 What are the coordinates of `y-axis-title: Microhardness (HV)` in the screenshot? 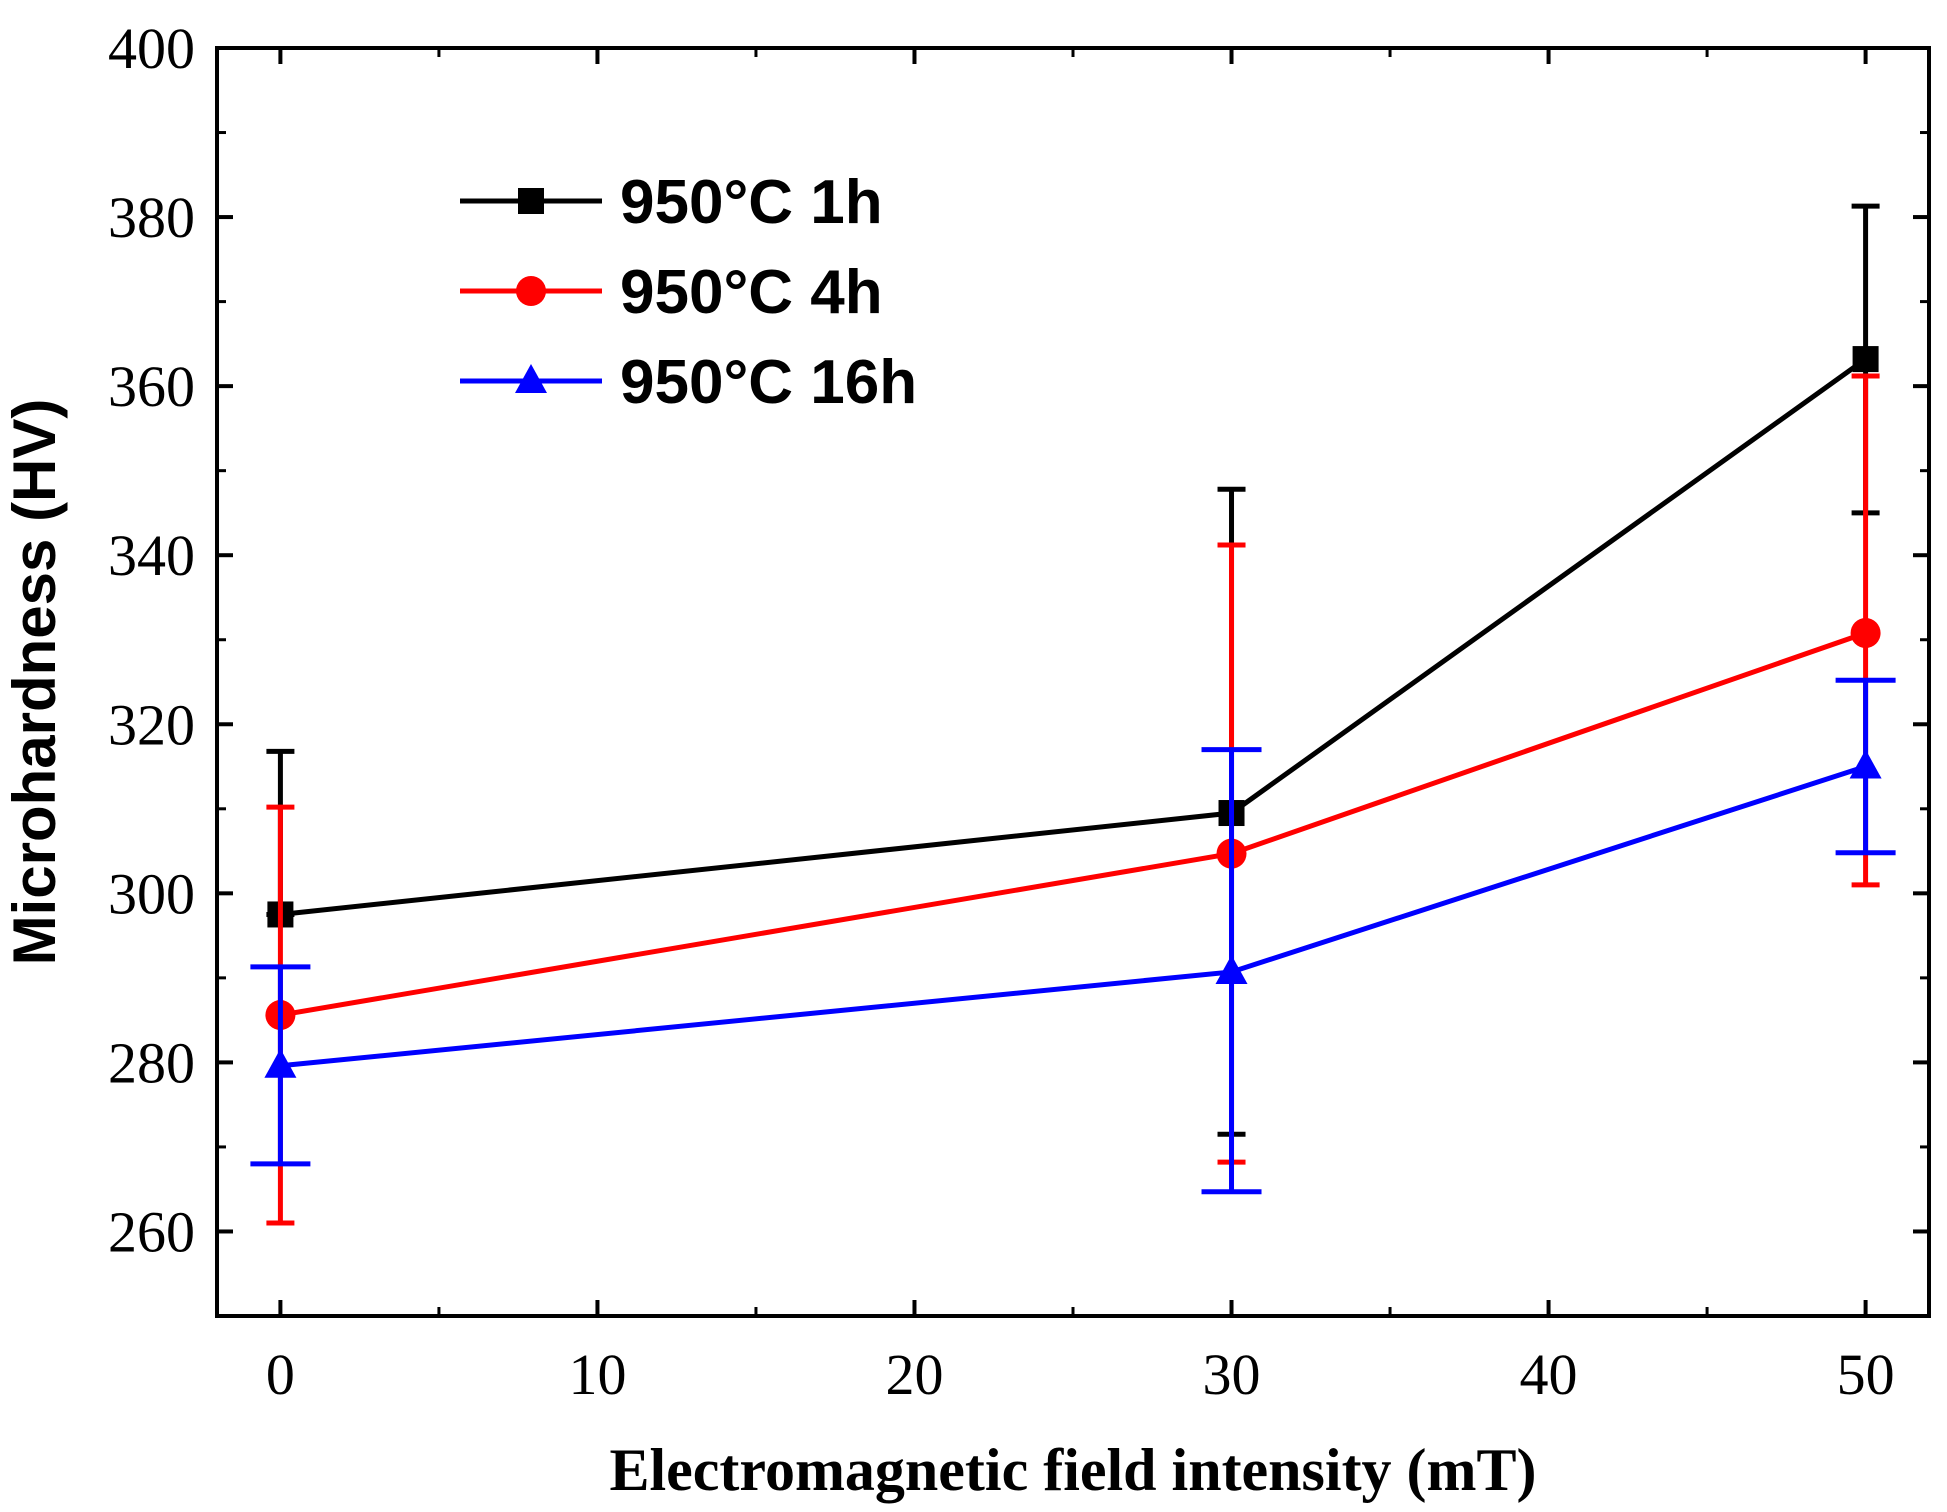 It's located at (34, 682).